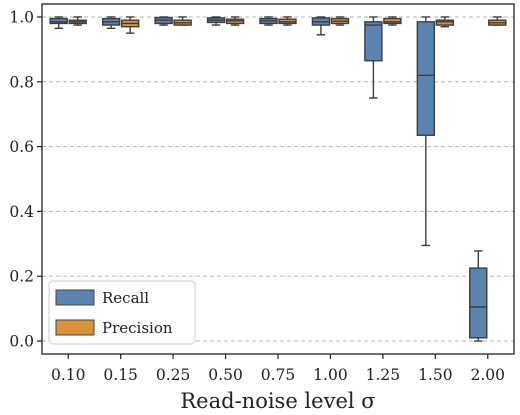 Image resolution: width=520 pixels, height=415 pixels. What do you see at coordinates (21, 277) in the screenshot?
I see `y-tick-label: 0.2` at bounding box center [21, 277].